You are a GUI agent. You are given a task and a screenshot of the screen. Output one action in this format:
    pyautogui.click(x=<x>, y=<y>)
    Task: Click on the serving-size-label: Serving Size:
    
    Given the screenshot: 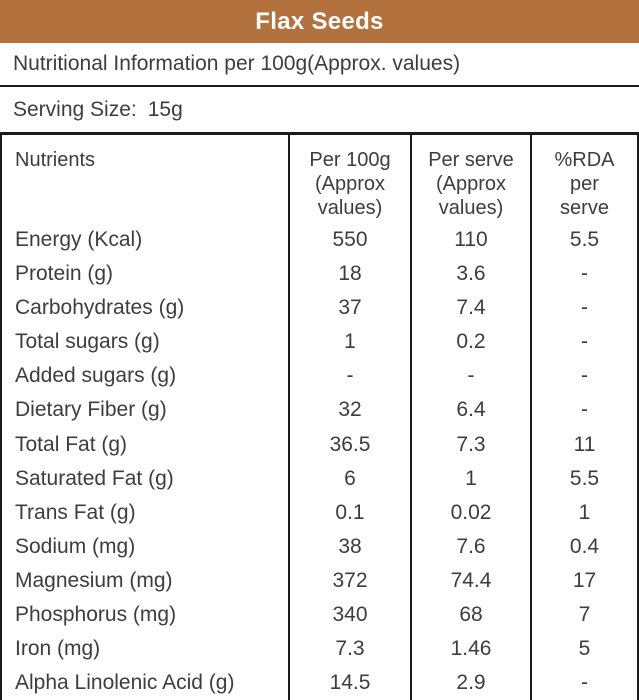 What is the action you would take?
    pyautogui.click(x=75, y=109)
    